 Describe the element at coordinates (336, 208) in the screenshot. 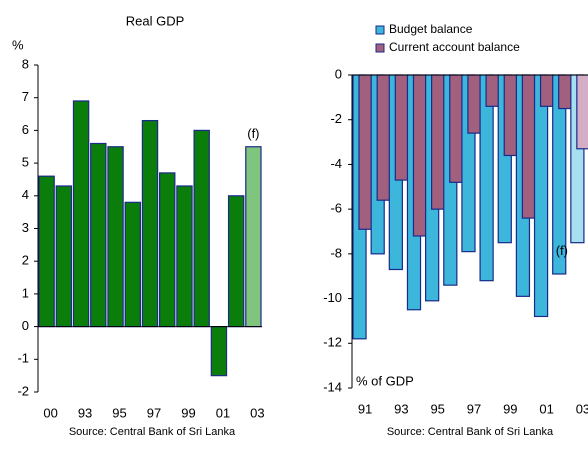

I see `y-tick-label: -6` at that location.